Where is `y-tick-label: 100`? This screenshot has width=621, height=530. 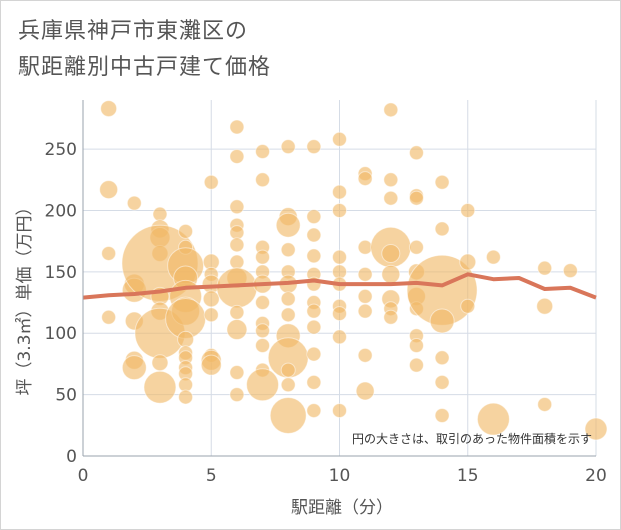 y-tick-label: 100 is located at coordinates (61, 334).